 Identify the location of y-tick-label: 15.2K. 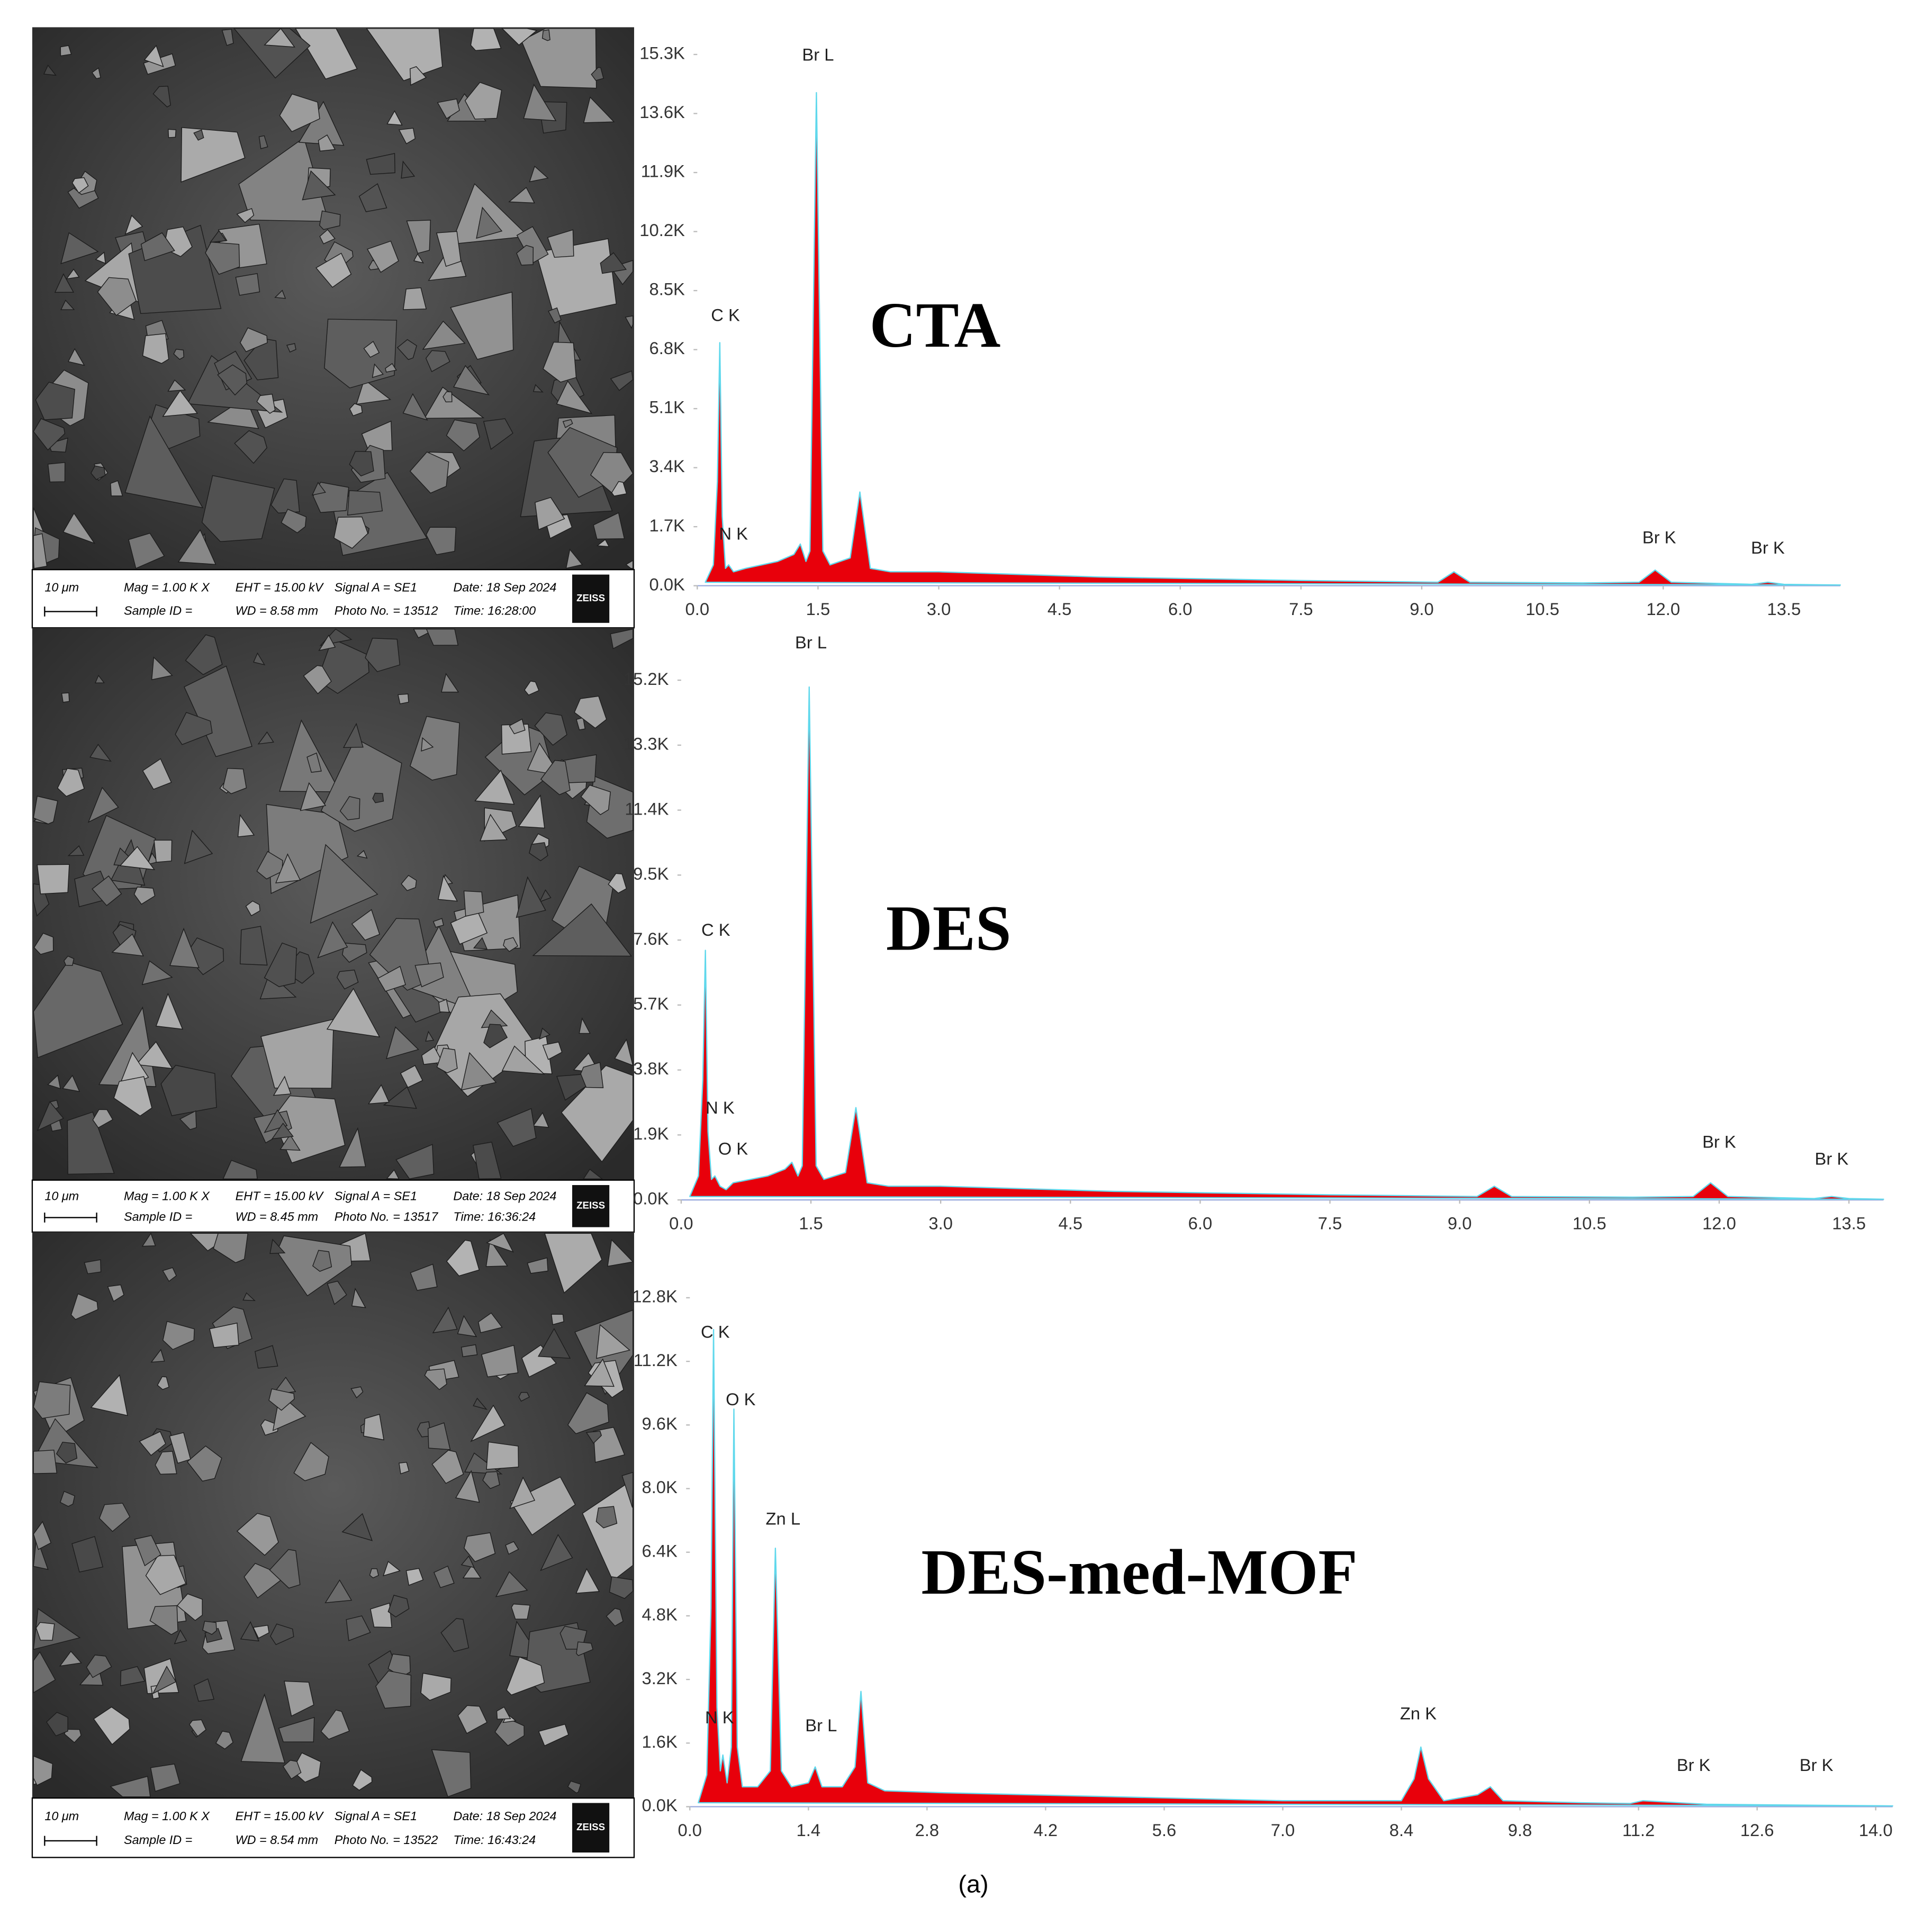
(646, 679).